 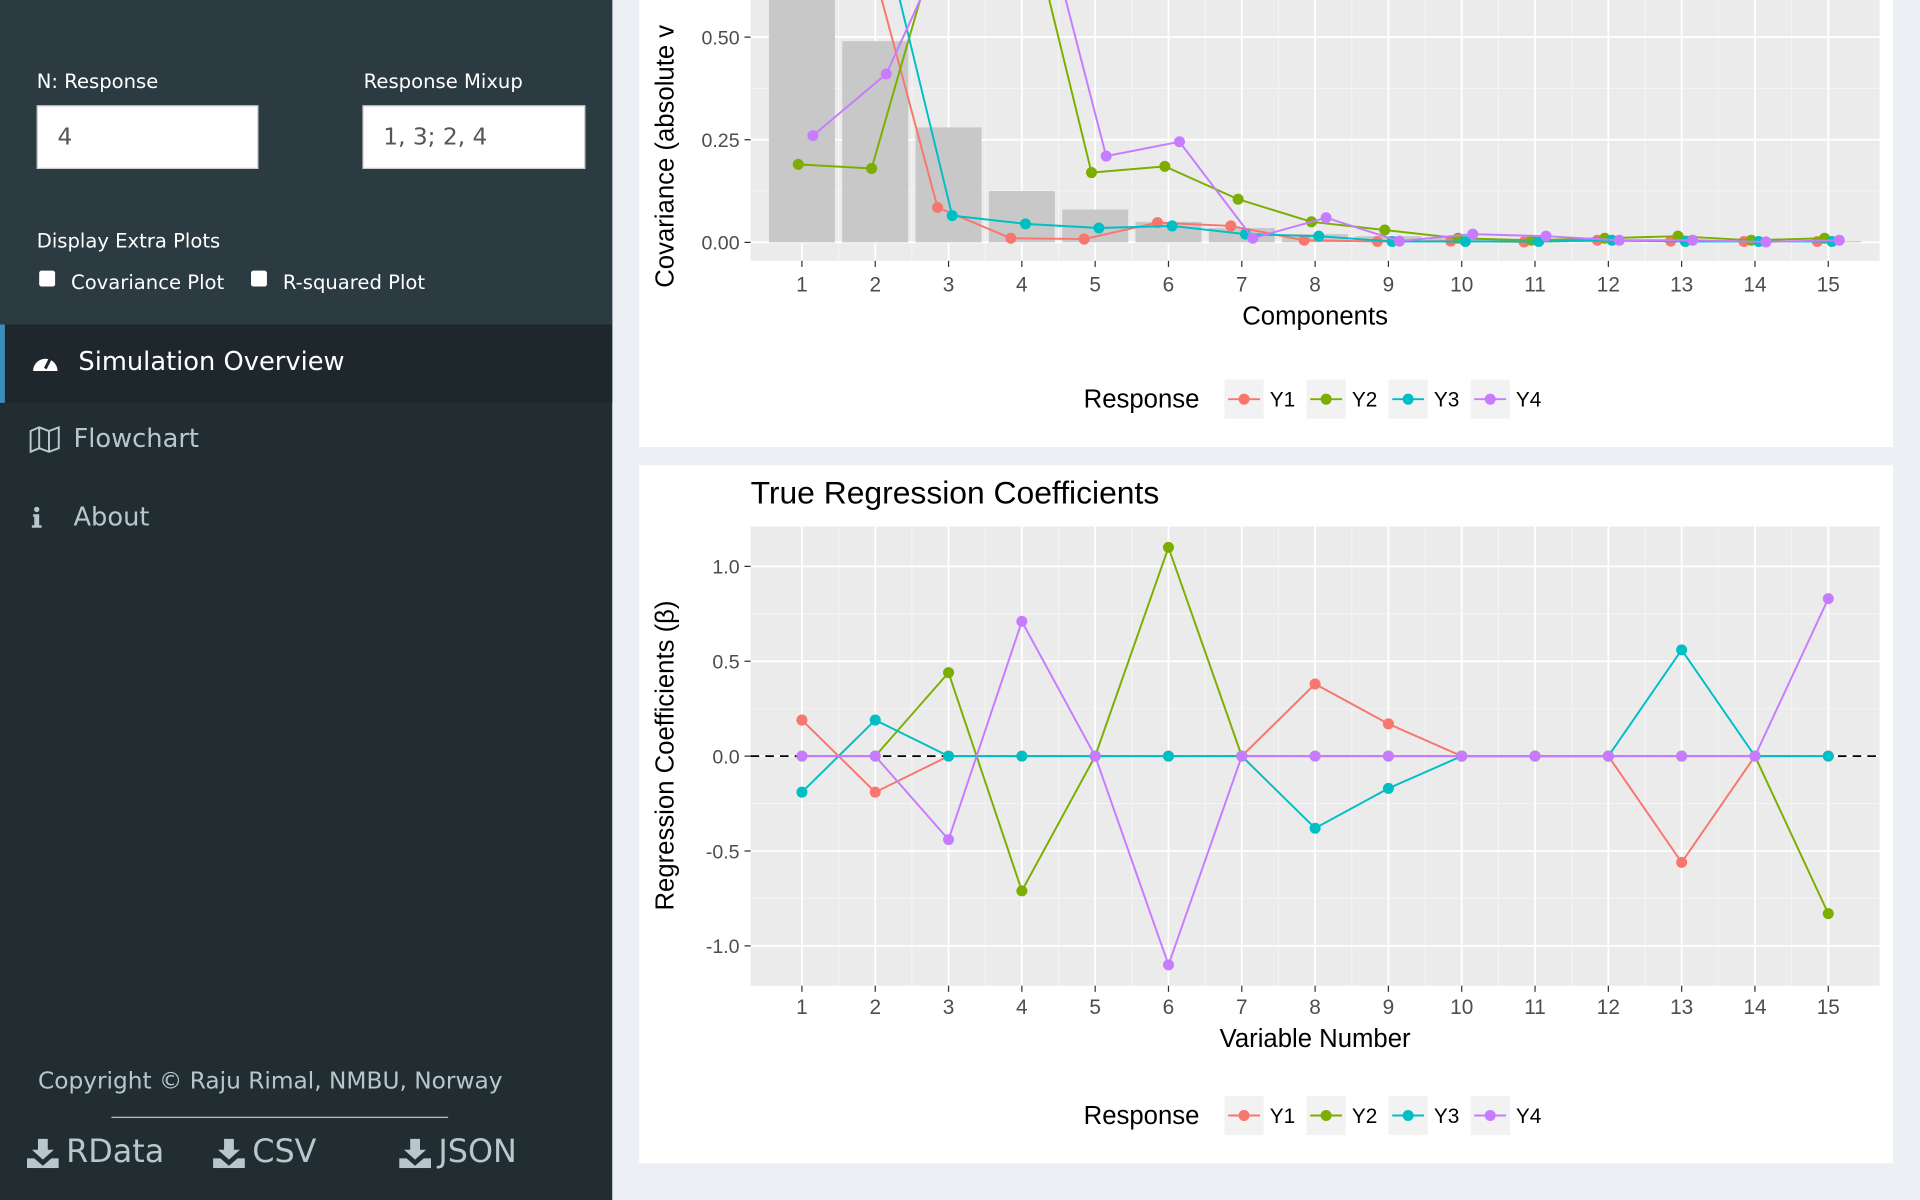 What do you see at coordinates (1461, 1007) in the screenshot?
I see `x-tick-label: 10` at bounding box center [1461, 1007].